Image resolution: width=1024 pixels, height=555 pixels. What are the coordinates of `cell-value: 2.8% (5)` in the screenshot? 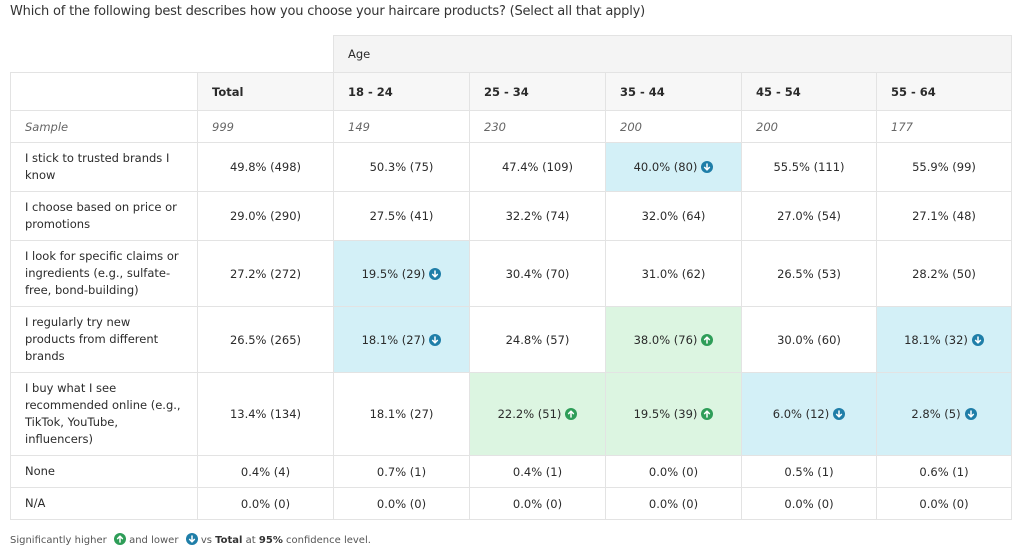 It's located at (936, 414).